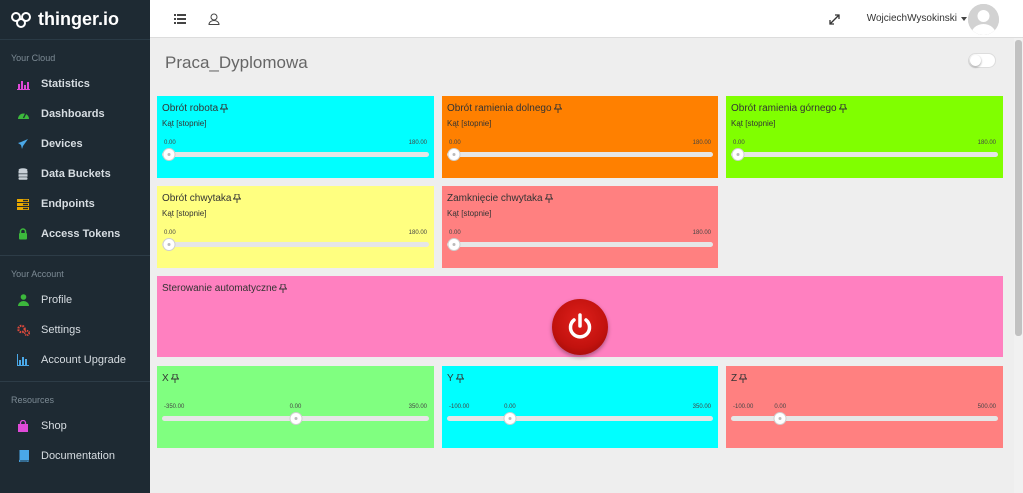 The height and width of the screenshot is (493, 1023). Describe the element at coordinates (165, 378) in the screenshot. I see `widget-title-text: X` at that location.